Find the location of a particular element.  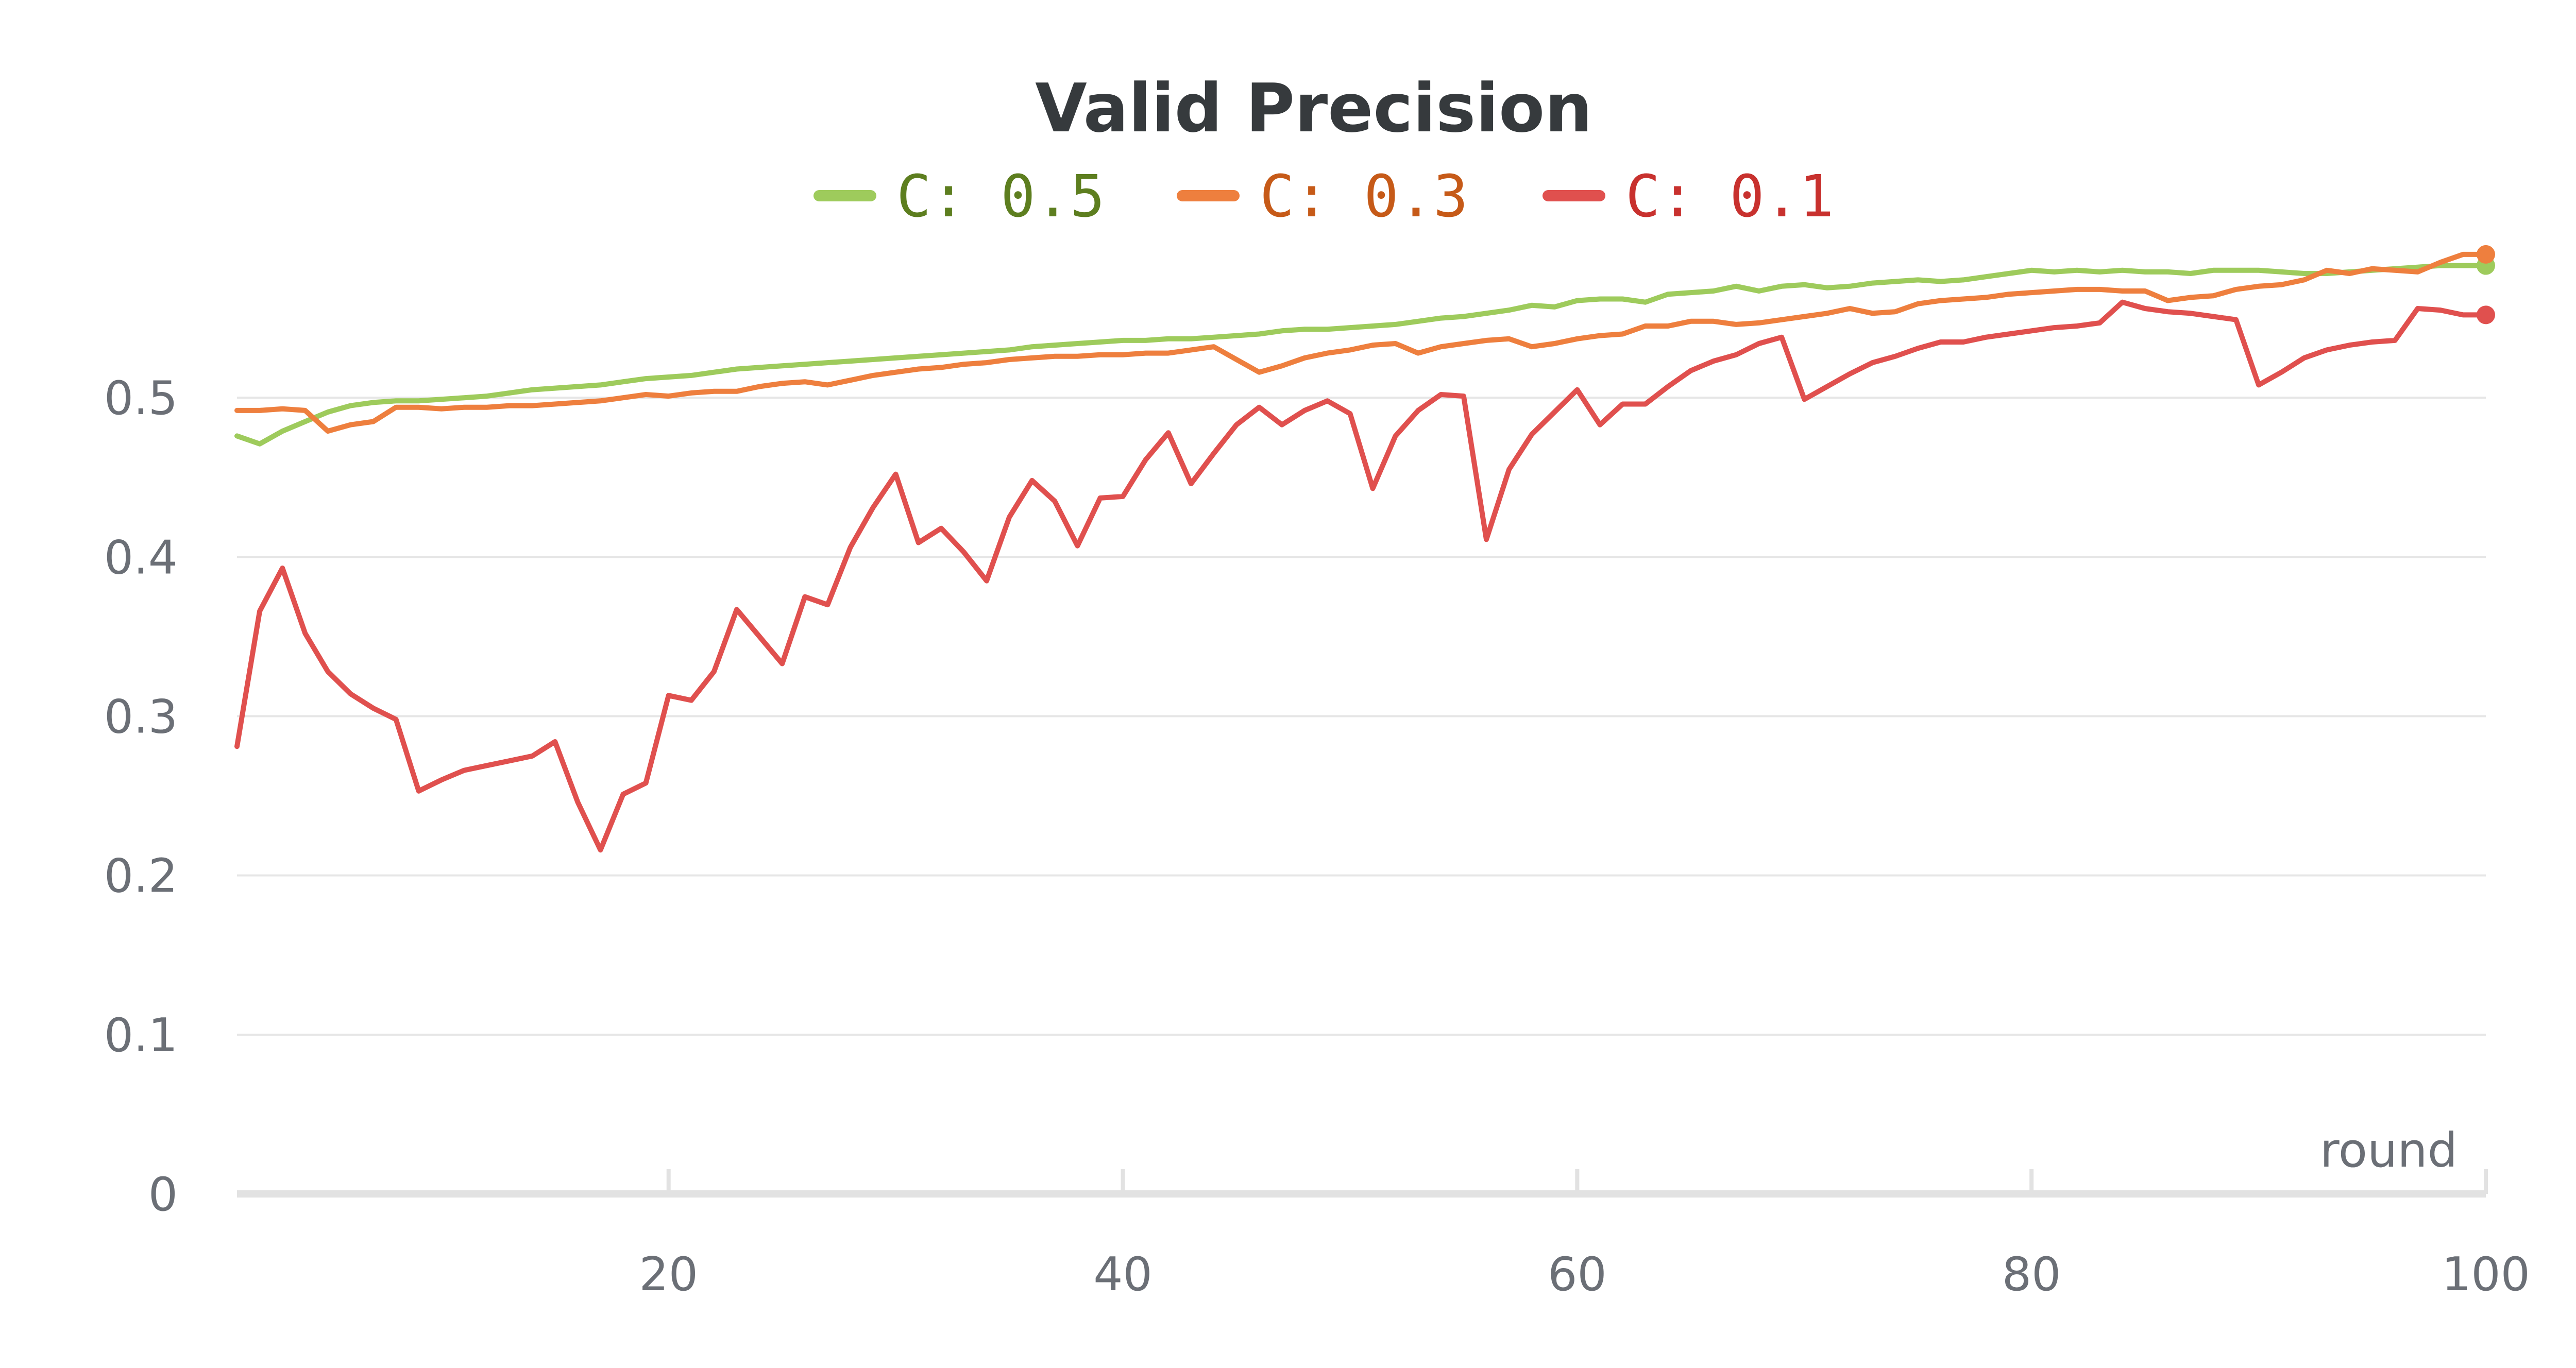

x-tick-label: 40 is located at coordinates (1123, 1274).